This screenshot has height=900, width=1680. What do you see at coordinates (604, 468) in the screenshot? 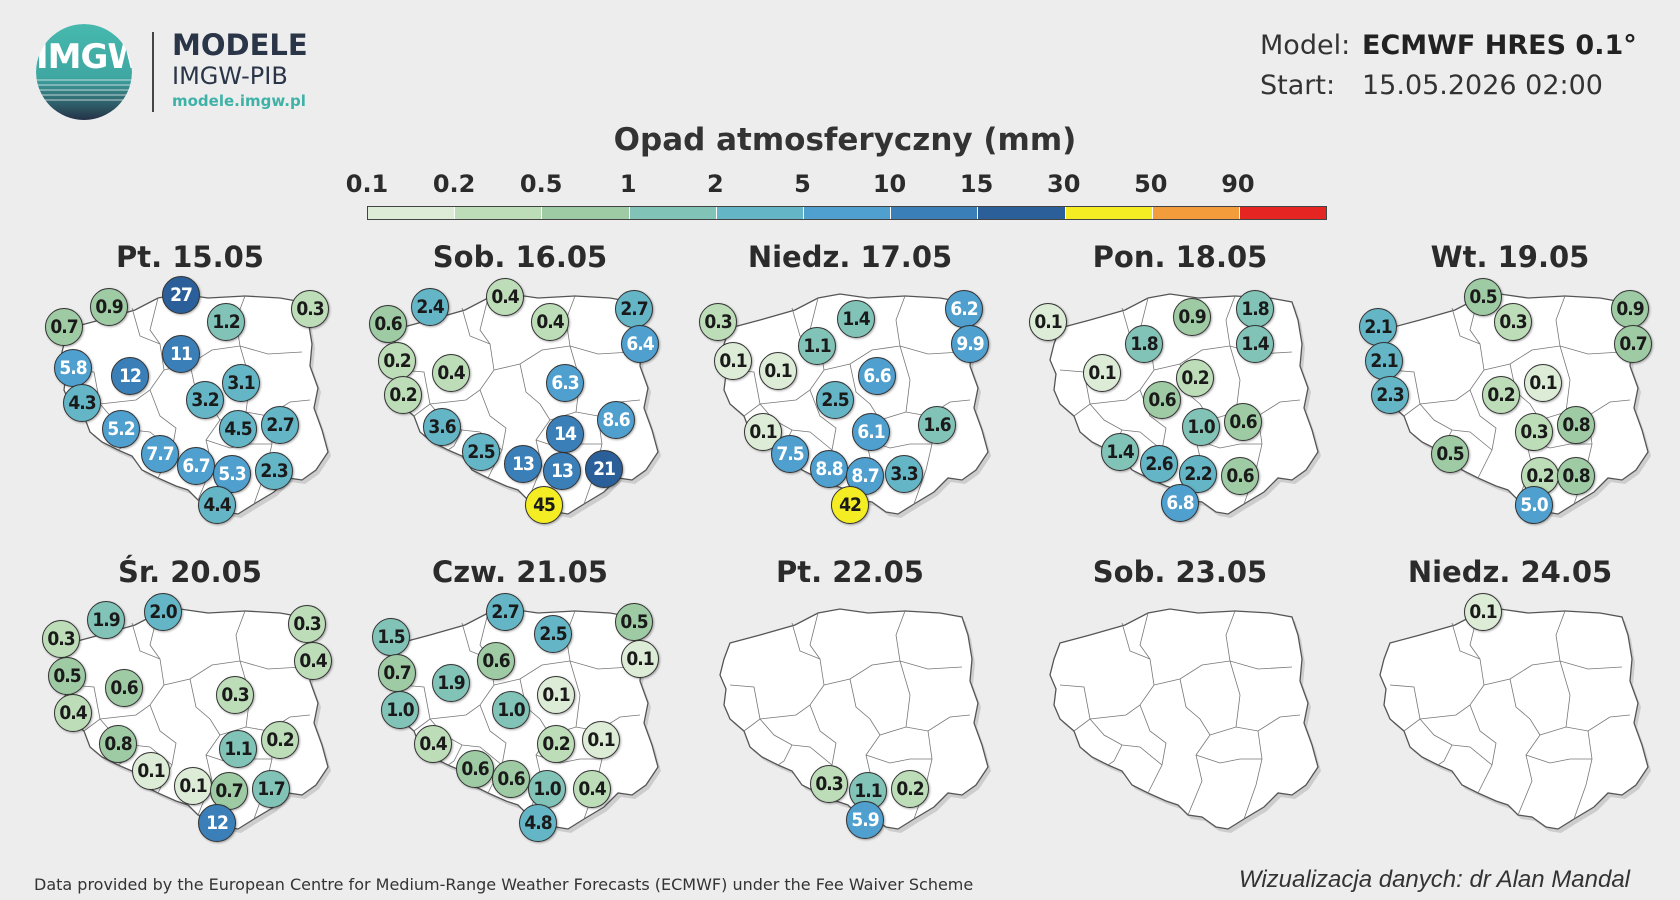
I see `precip-value-marker: 21` at bounding box center [604, 468].